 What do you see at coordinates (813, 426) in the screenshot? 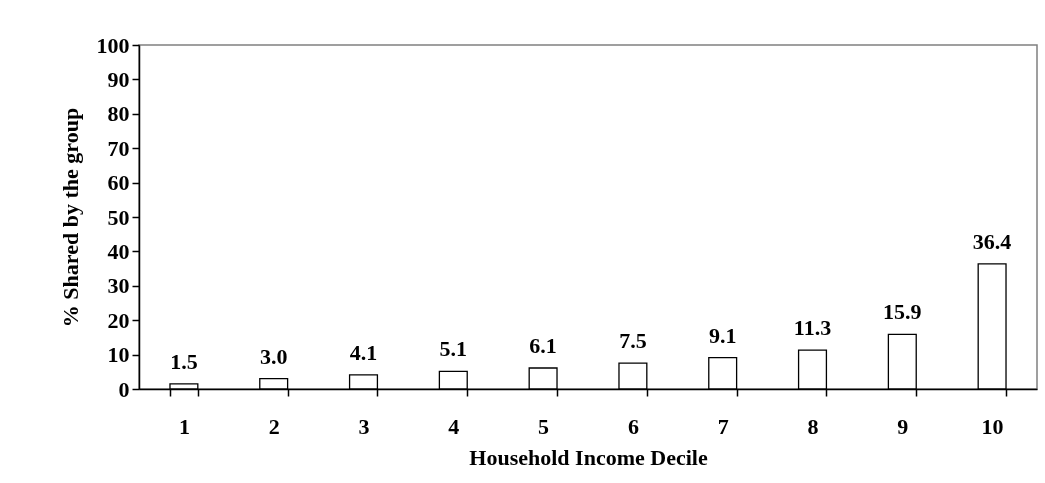
I see `x-tick-label: 8` at bounding box center [813, 426].